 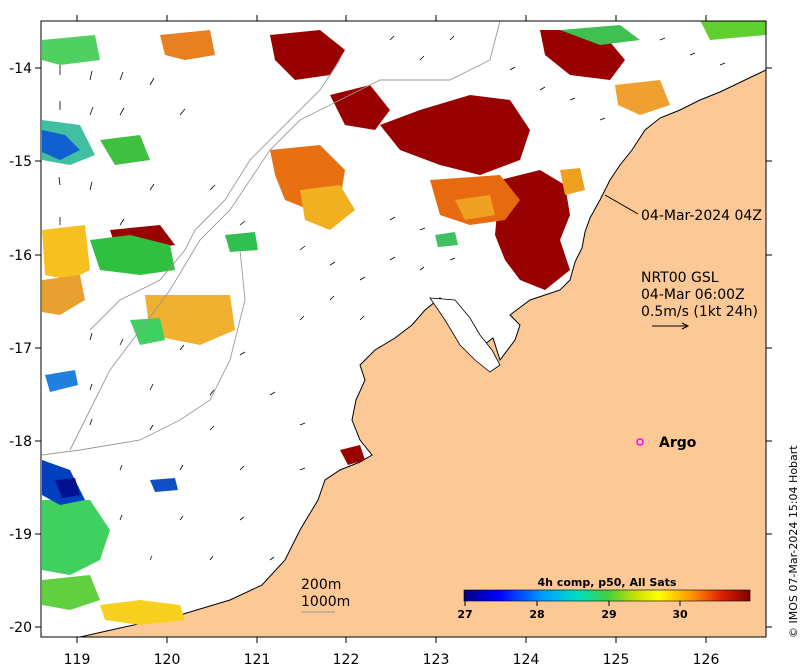 What do you see at coordinates (20, 535) in the screenshot?
I see `lat-tick-label: -19` at bounding box center [20, 535].